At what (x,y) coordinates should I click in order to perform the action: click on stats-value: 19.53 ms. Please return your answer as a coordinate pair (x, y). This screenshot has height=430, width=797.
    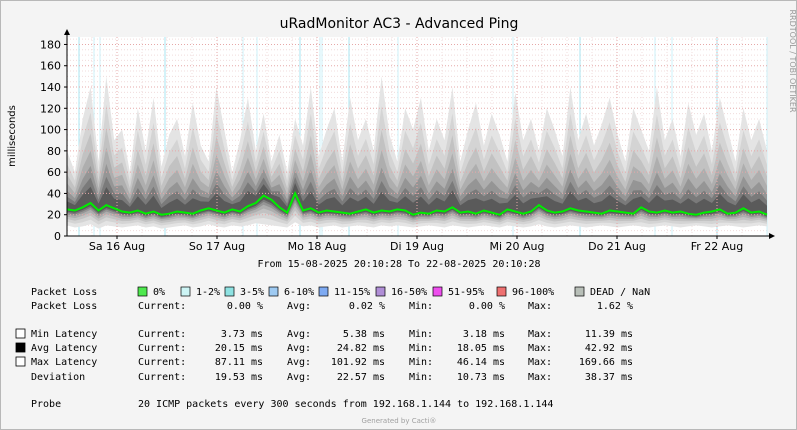
    Looking at the image, I should click on (239, 377).